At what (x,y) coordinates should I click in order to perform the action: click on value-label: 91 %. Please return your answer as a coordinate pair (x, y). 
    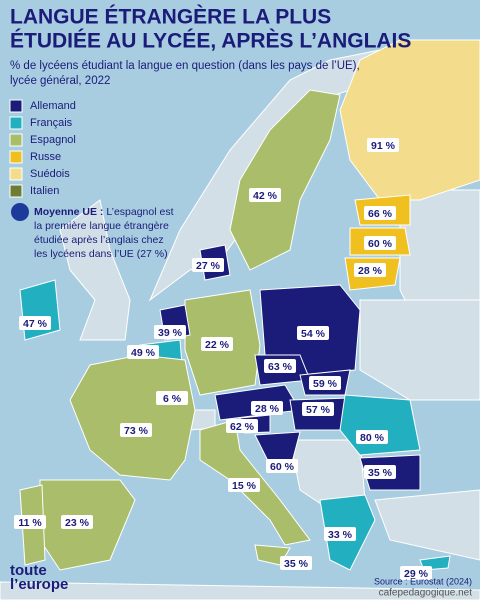
    Looking at the image, I should click on (383, 146).